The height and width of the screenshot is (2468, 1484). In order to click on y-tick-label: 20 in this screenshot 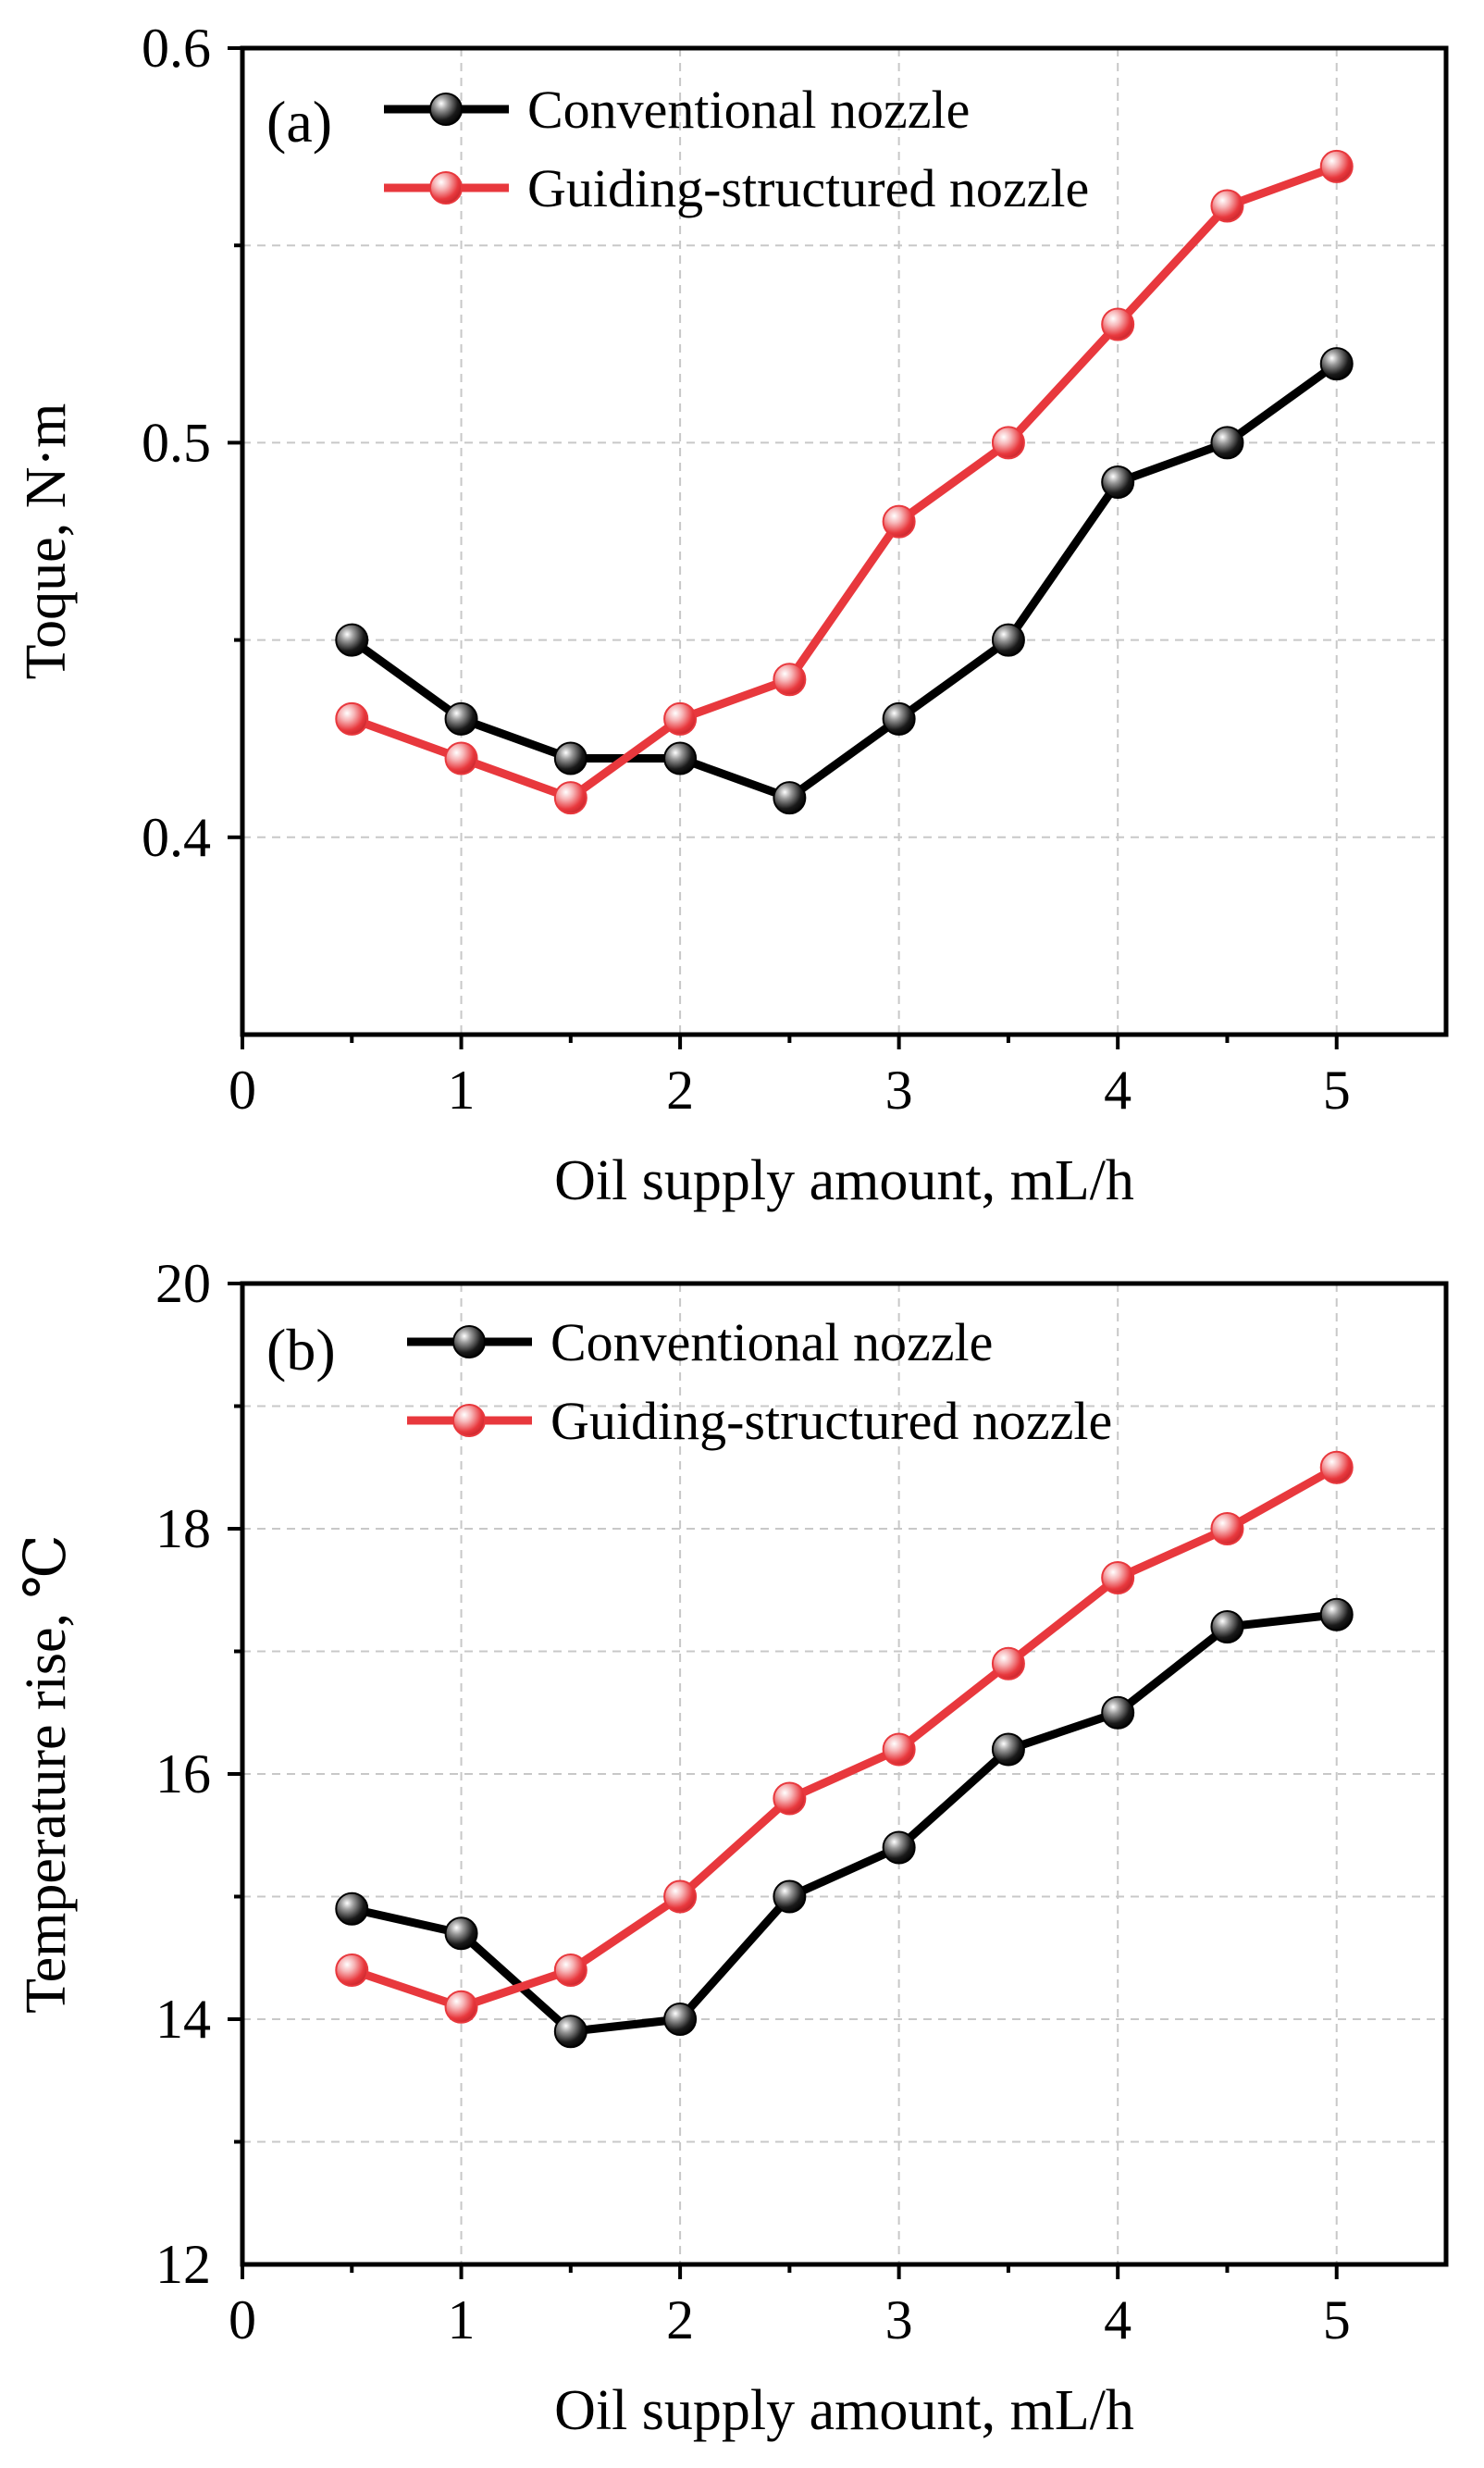, I will do `click(183, 1283)`.